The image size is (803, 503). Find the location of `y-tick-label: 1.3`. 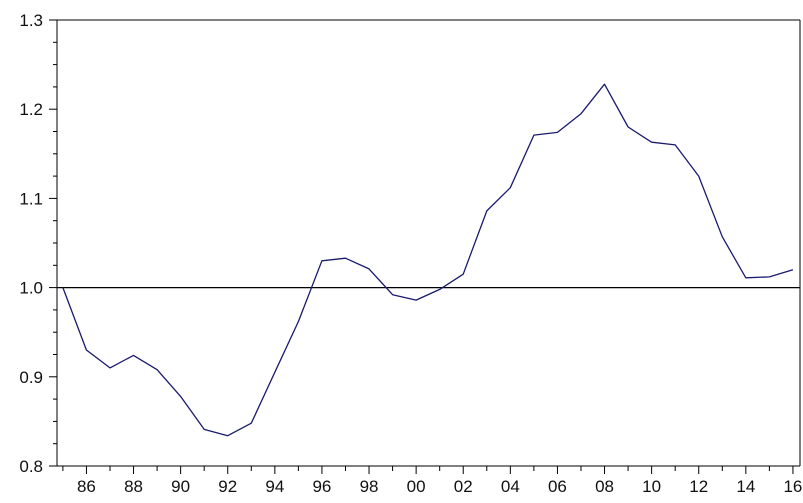

y-tick-label: 1.3 is located at coordinates (31, 20).